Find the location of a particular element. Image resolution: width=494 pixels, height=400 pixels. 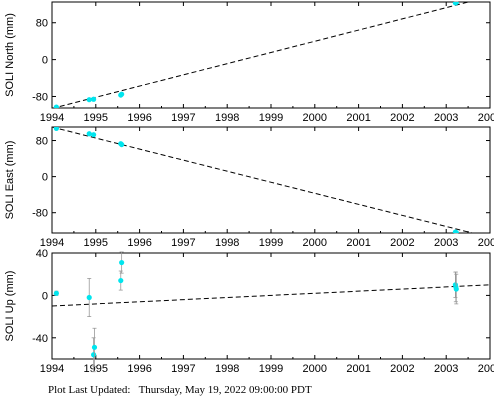

panel-3-xtick-label: 2000 is located at coordinates (315, 369).